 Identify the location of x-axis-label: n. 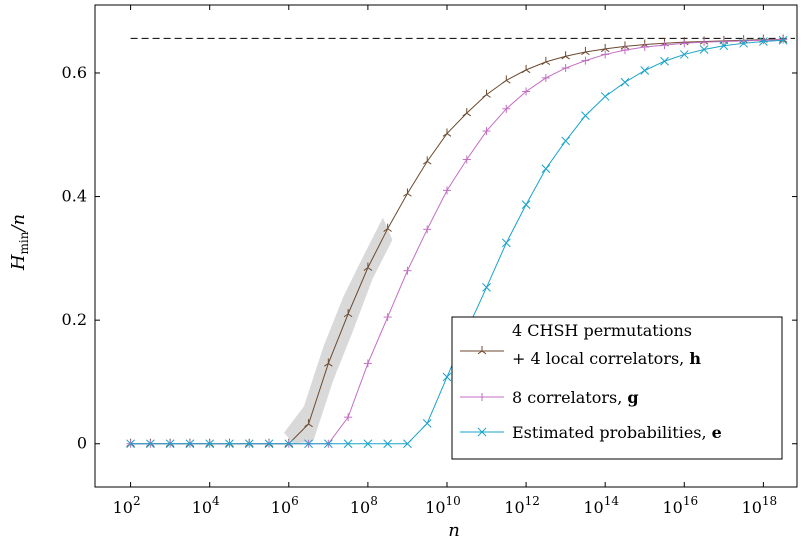
(454, 530).